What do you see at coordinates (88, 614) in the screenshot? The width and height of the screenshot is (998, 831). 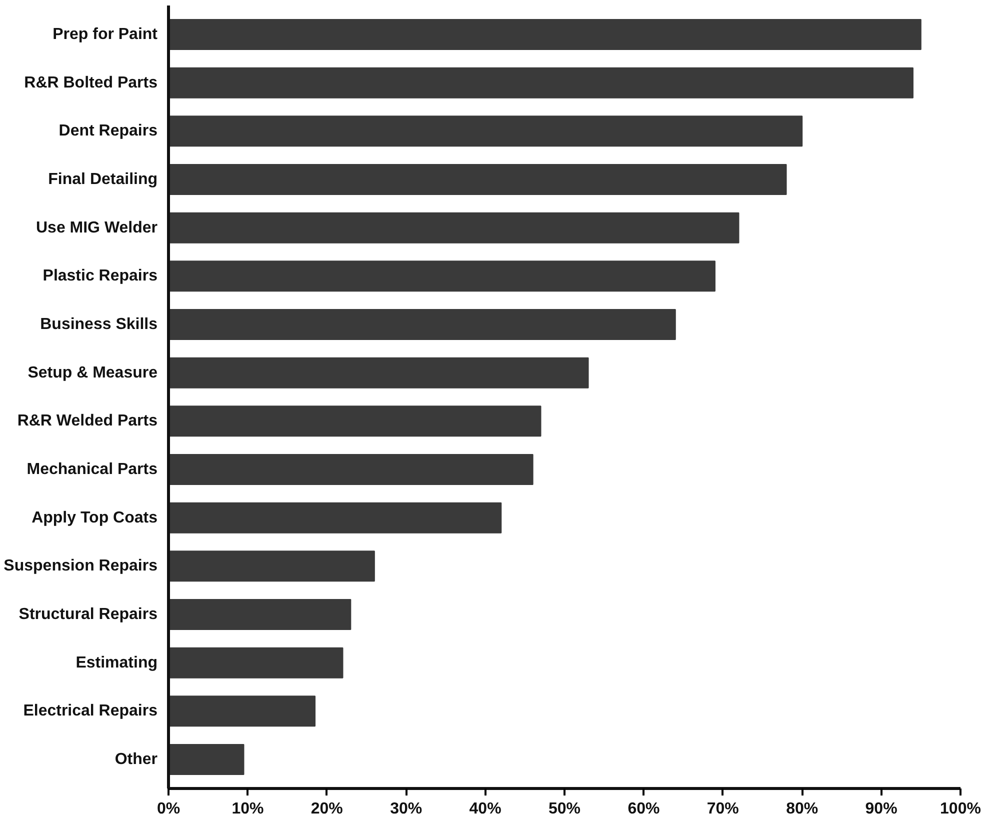 I see `y-tick-label: Structural Repairs` at bounding box center [88, 614].